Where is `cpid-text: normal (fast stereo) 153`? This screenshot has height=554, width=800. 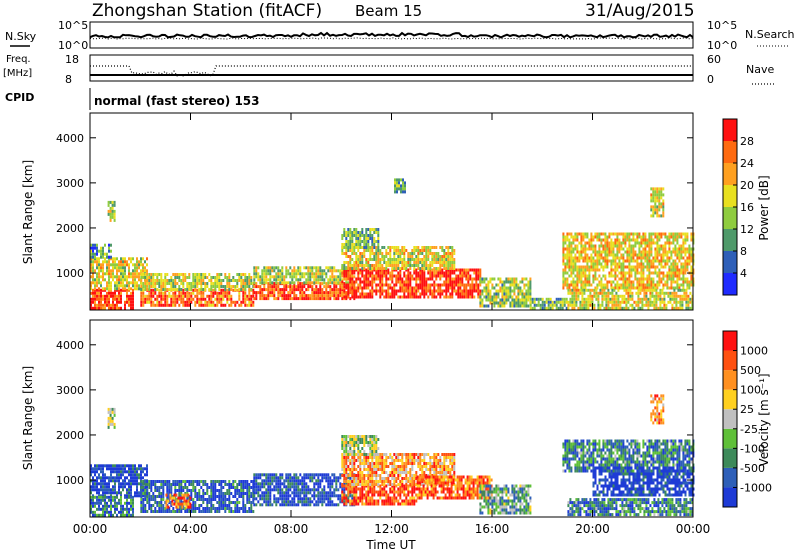
cpid-text: normal (fast stereo) 153 is located at coordinates (177, 101).